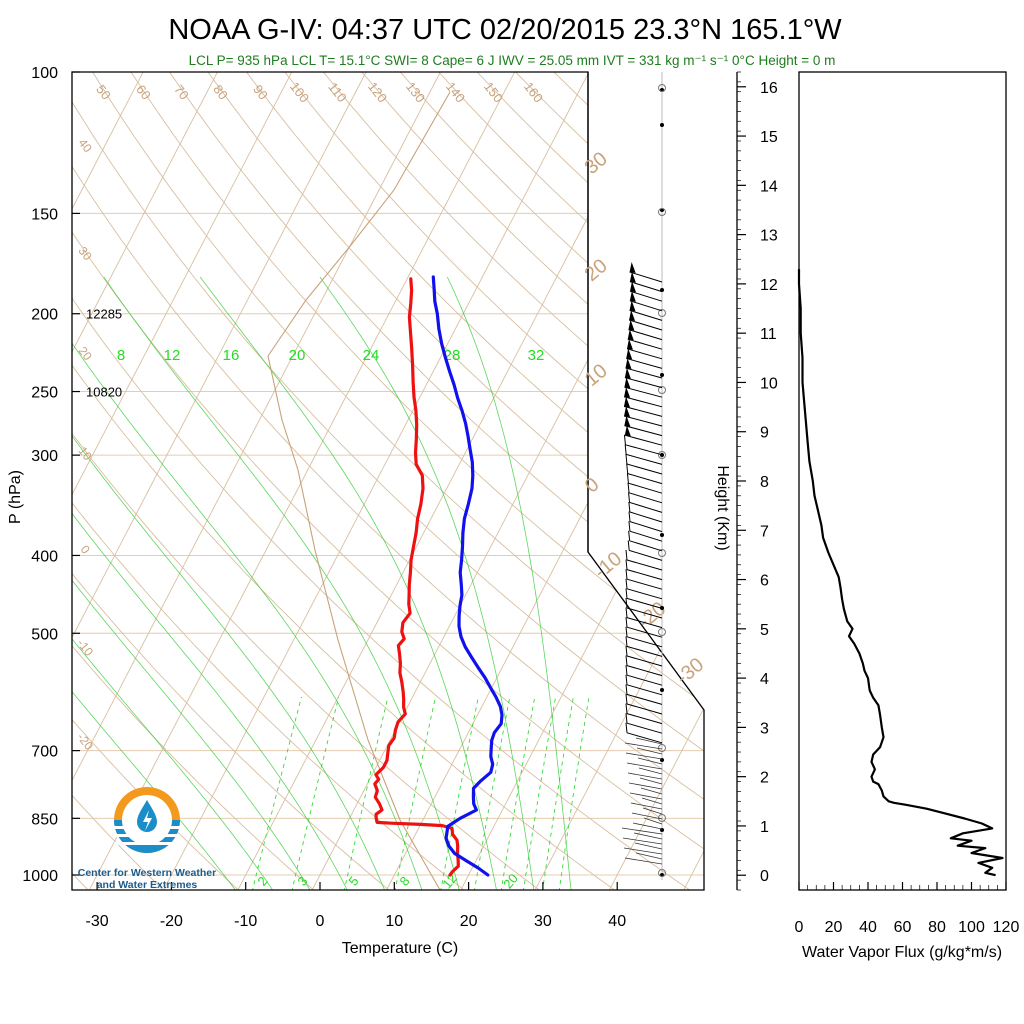 This screenshot has height=1024, width=1024. Describe the element at coordinates (596, 270) in the screenshot. I see `moist-adiabat-label: 20` at that location.